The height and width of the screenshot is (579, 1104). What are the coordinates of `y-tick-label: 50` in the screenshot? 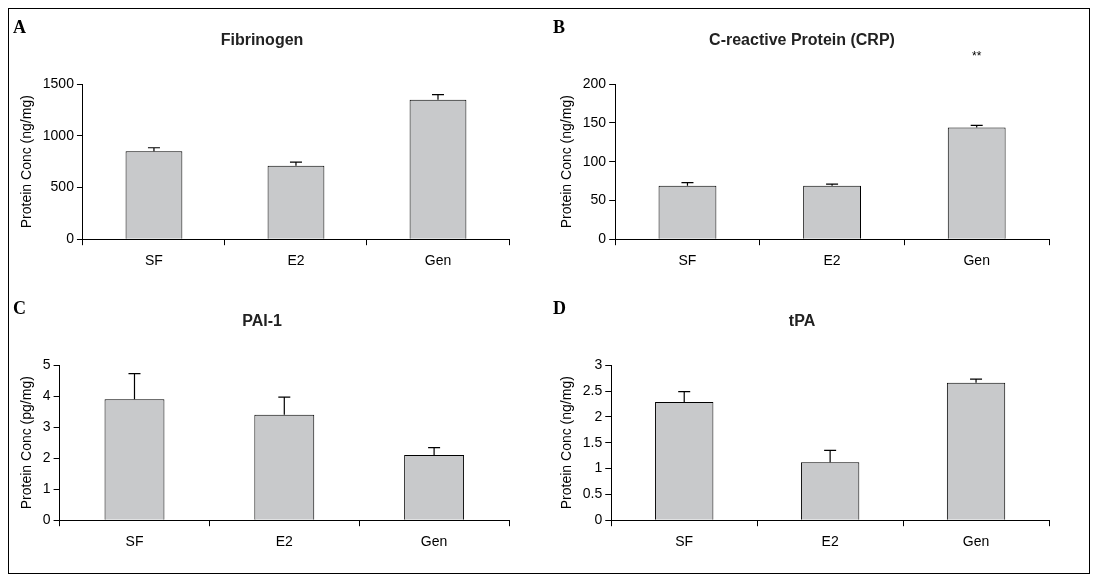 It's located at (598, 199).